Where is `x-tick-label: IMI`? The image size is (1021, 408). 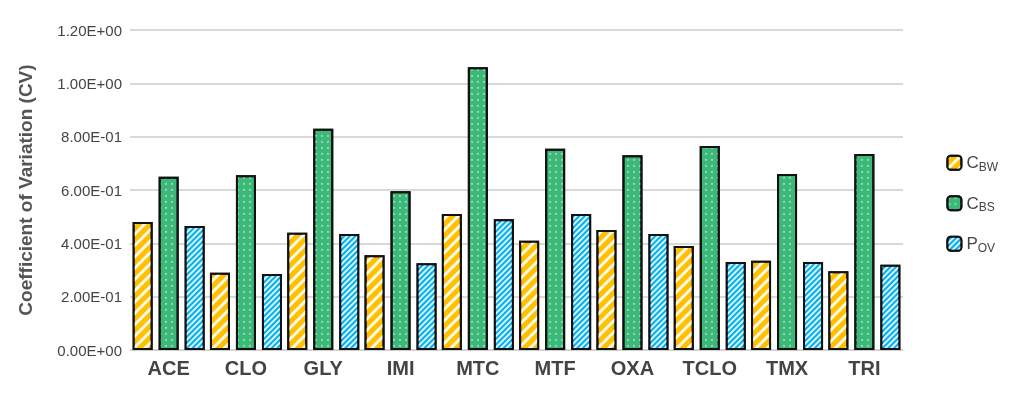
x-tick-label: IMI is located at coordinates (400, 368).